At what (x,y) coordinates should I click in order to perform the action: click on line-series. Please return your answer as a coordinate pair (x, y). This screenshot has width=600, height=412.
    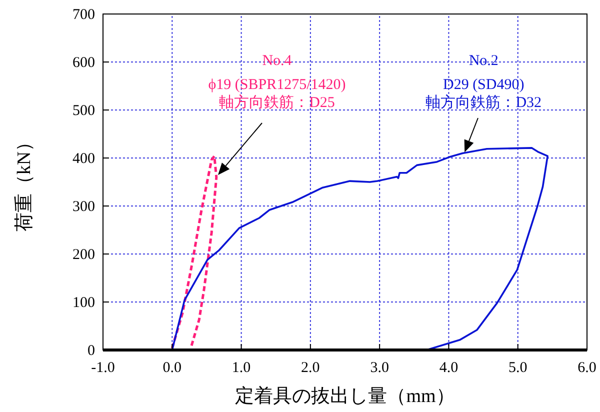
    Looking at the image, I should click on (194, 252).